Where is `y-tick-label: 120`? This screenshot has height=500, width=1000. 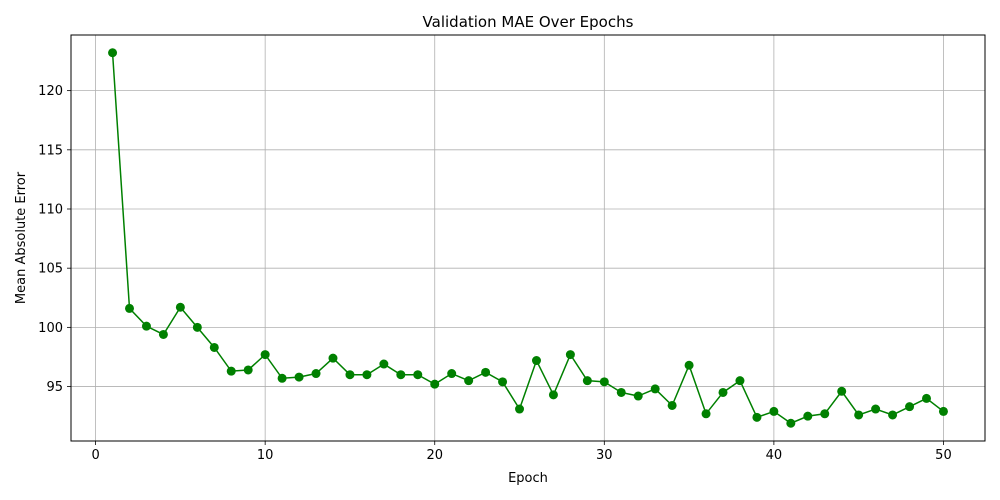
y-tick-label: 120 is located at coordinates (50, 91).